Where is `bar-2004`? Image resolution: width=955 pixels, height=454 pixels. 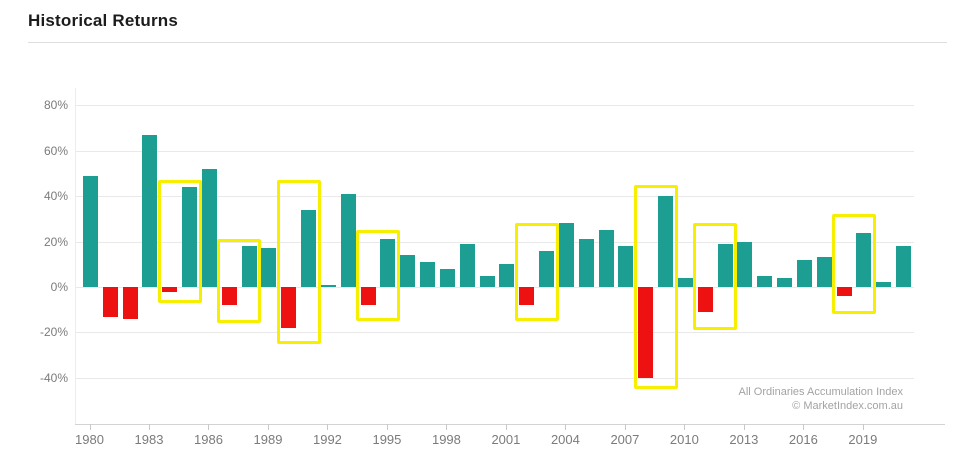
bar-2004 is located at coordinates (566, 255).